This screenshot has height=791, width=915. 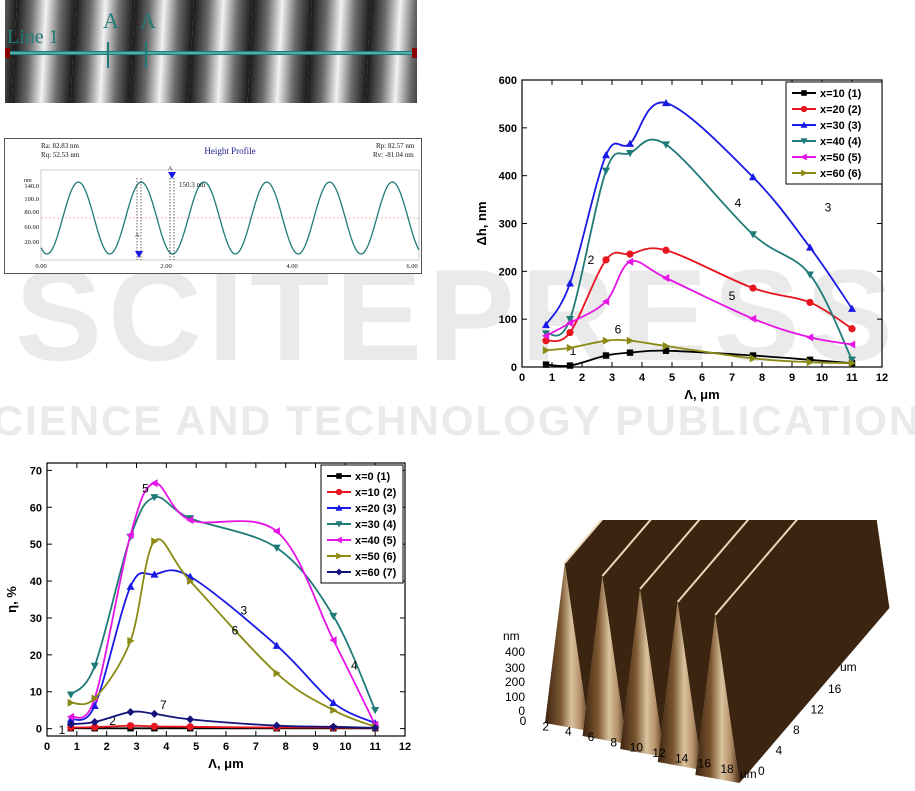 I want to click on series-4: 4, so click(x=699, y=251).